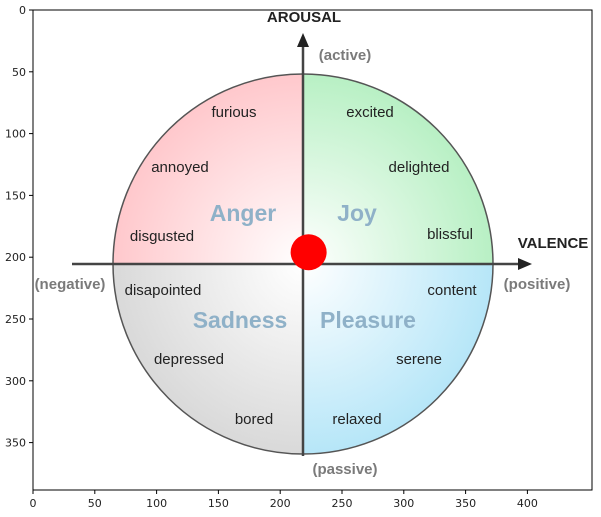  I want to click on emotion-blissful: blissful, so click(450, 234).